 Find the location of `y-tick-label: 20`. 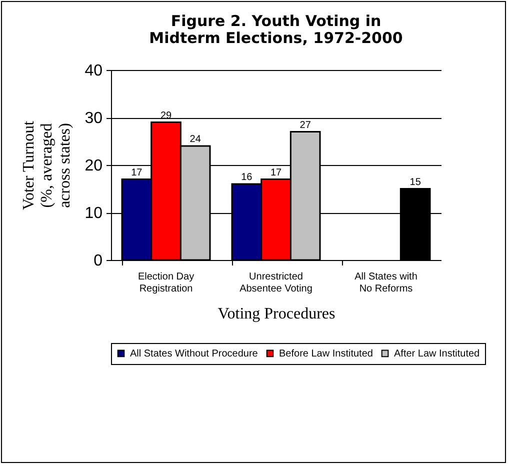

y-tick-label: 20 is located at coordinates (93, 166).